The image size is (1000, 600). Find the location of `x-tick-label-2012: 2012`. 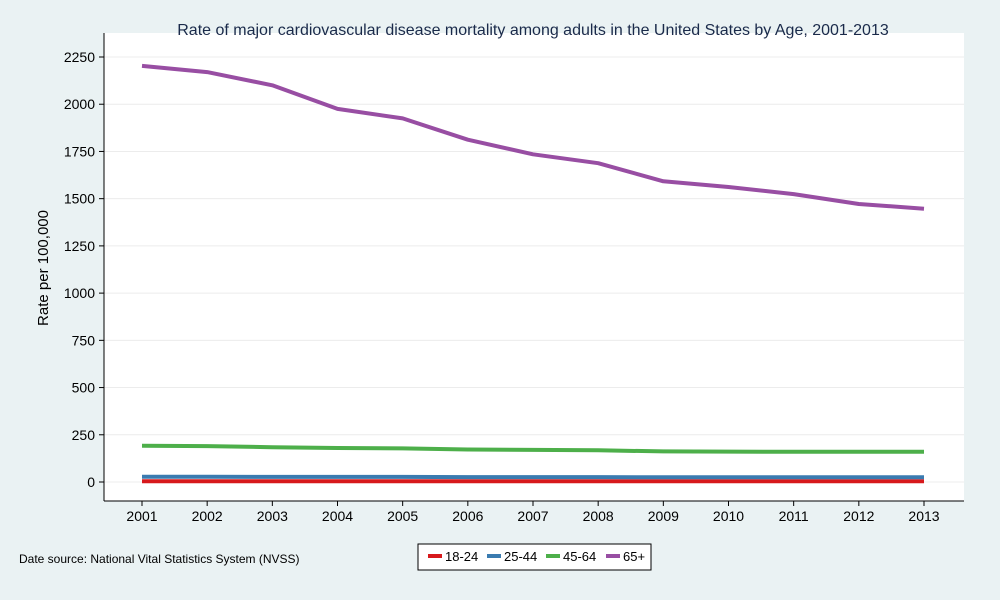

x-tick-label-2012: 2012 is located at coordinates (858, 516).